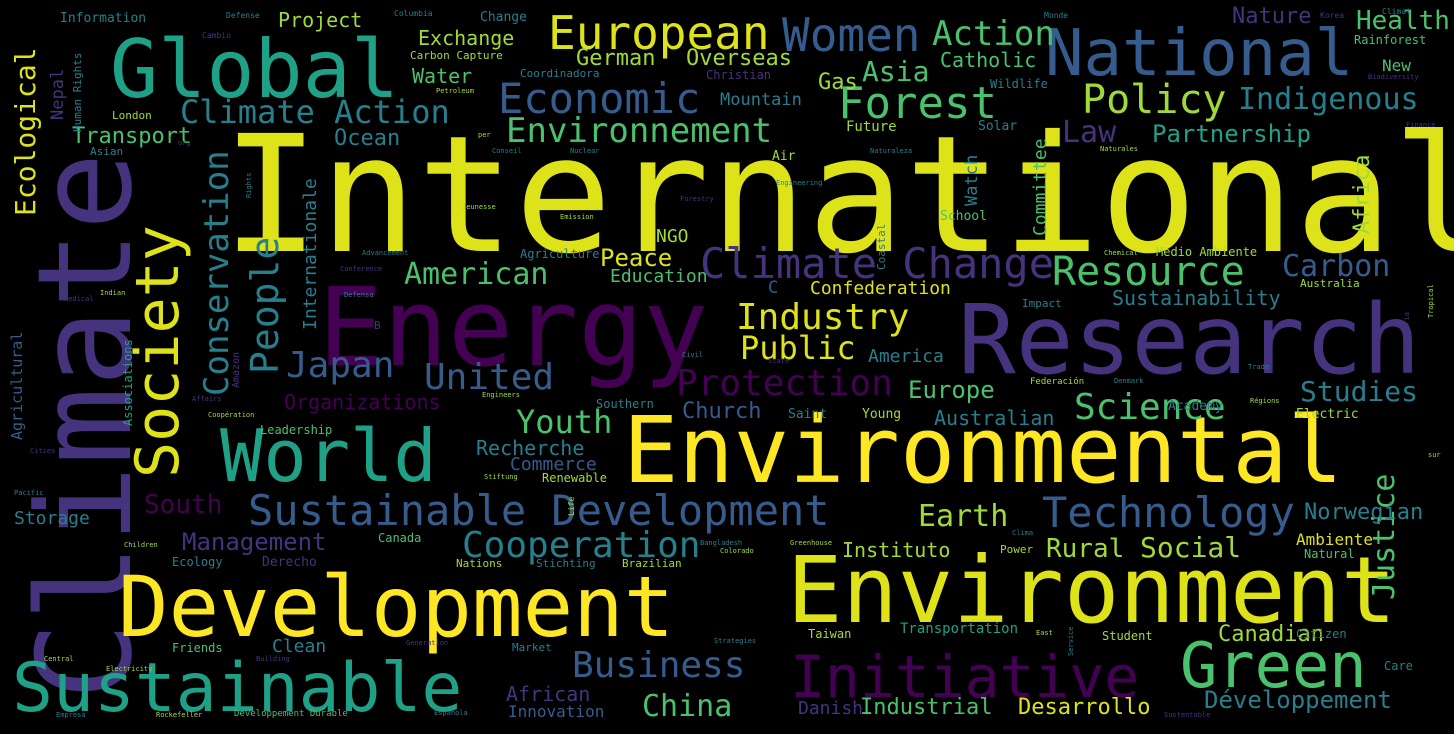 This screenshot has width=1454, height=734. I want to click on word-conference: Conference, so click(361, 269).